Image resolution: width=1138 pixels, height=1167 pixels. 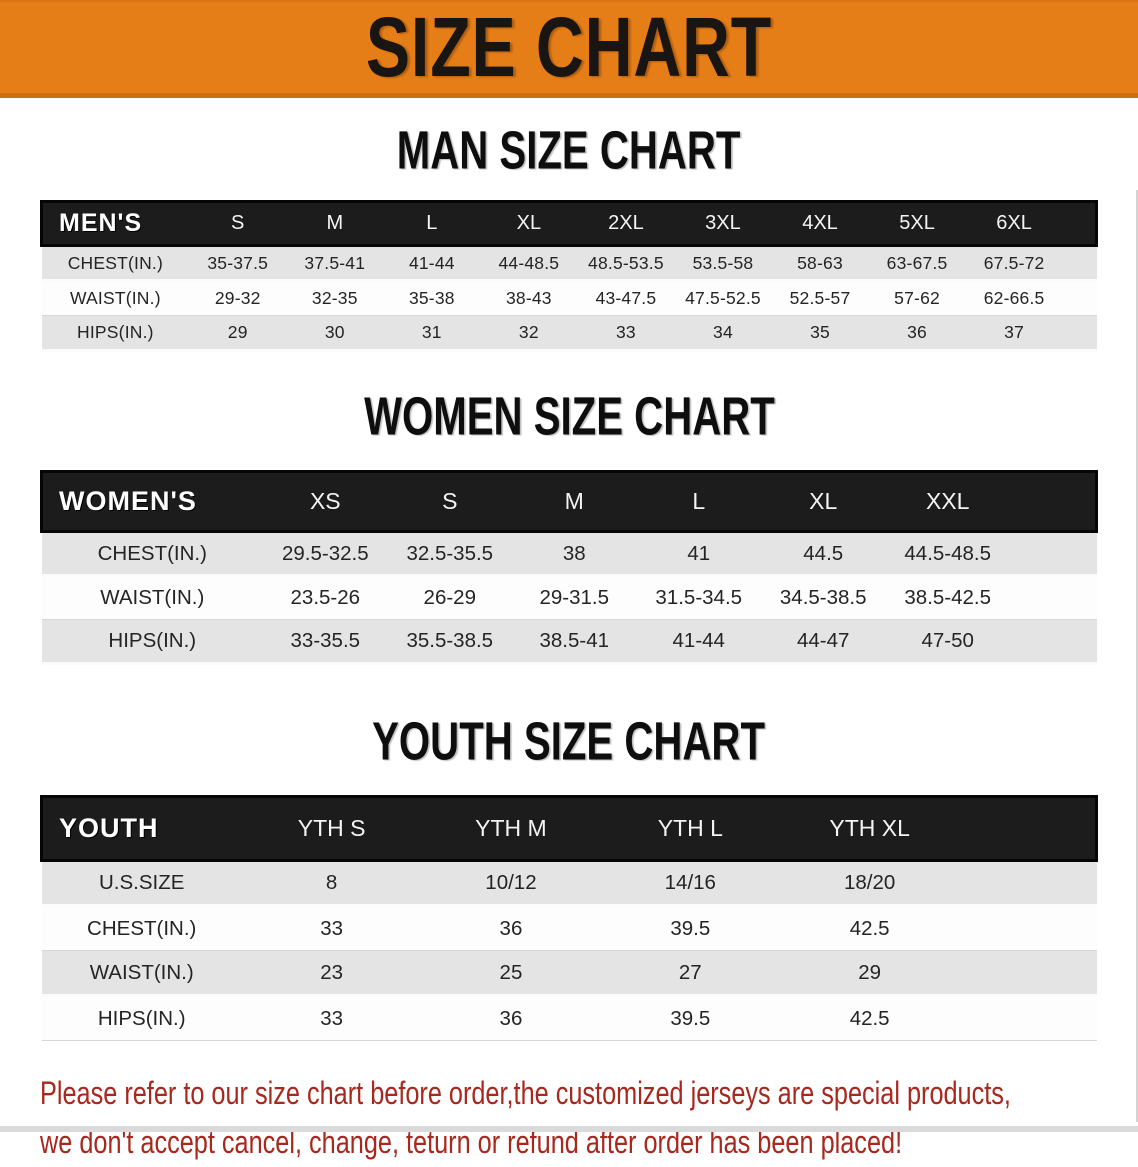 I want to click on women-size-header: XXL, so click(x=947, y=501).